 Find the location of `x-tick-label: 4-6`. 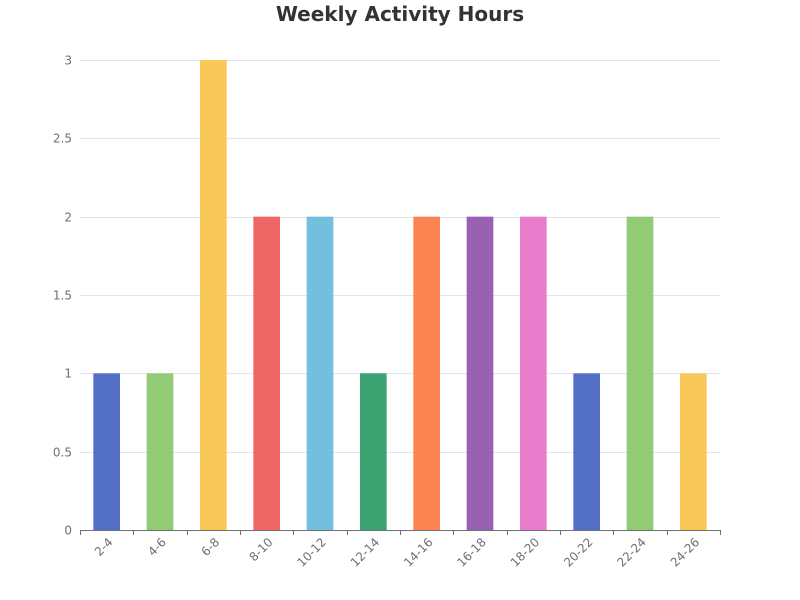

x-tick-label: 4-6 is located at coordinates (157, 547).